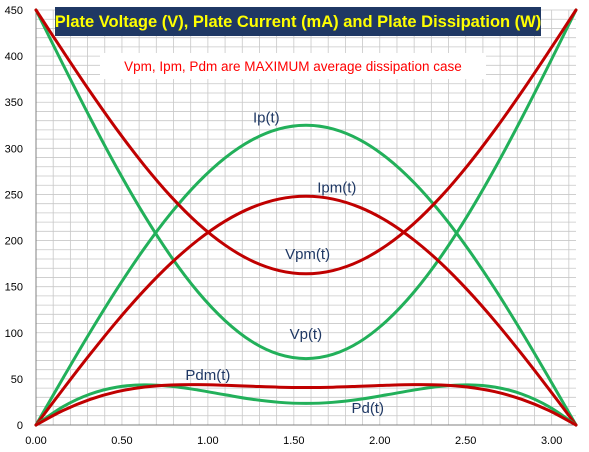 The height and width of the screenshot is (452, 589). Describe the element at coordinates (266, 118) in the screenshot. I see `curve-label-ip-t: Ip(t)` at that location.